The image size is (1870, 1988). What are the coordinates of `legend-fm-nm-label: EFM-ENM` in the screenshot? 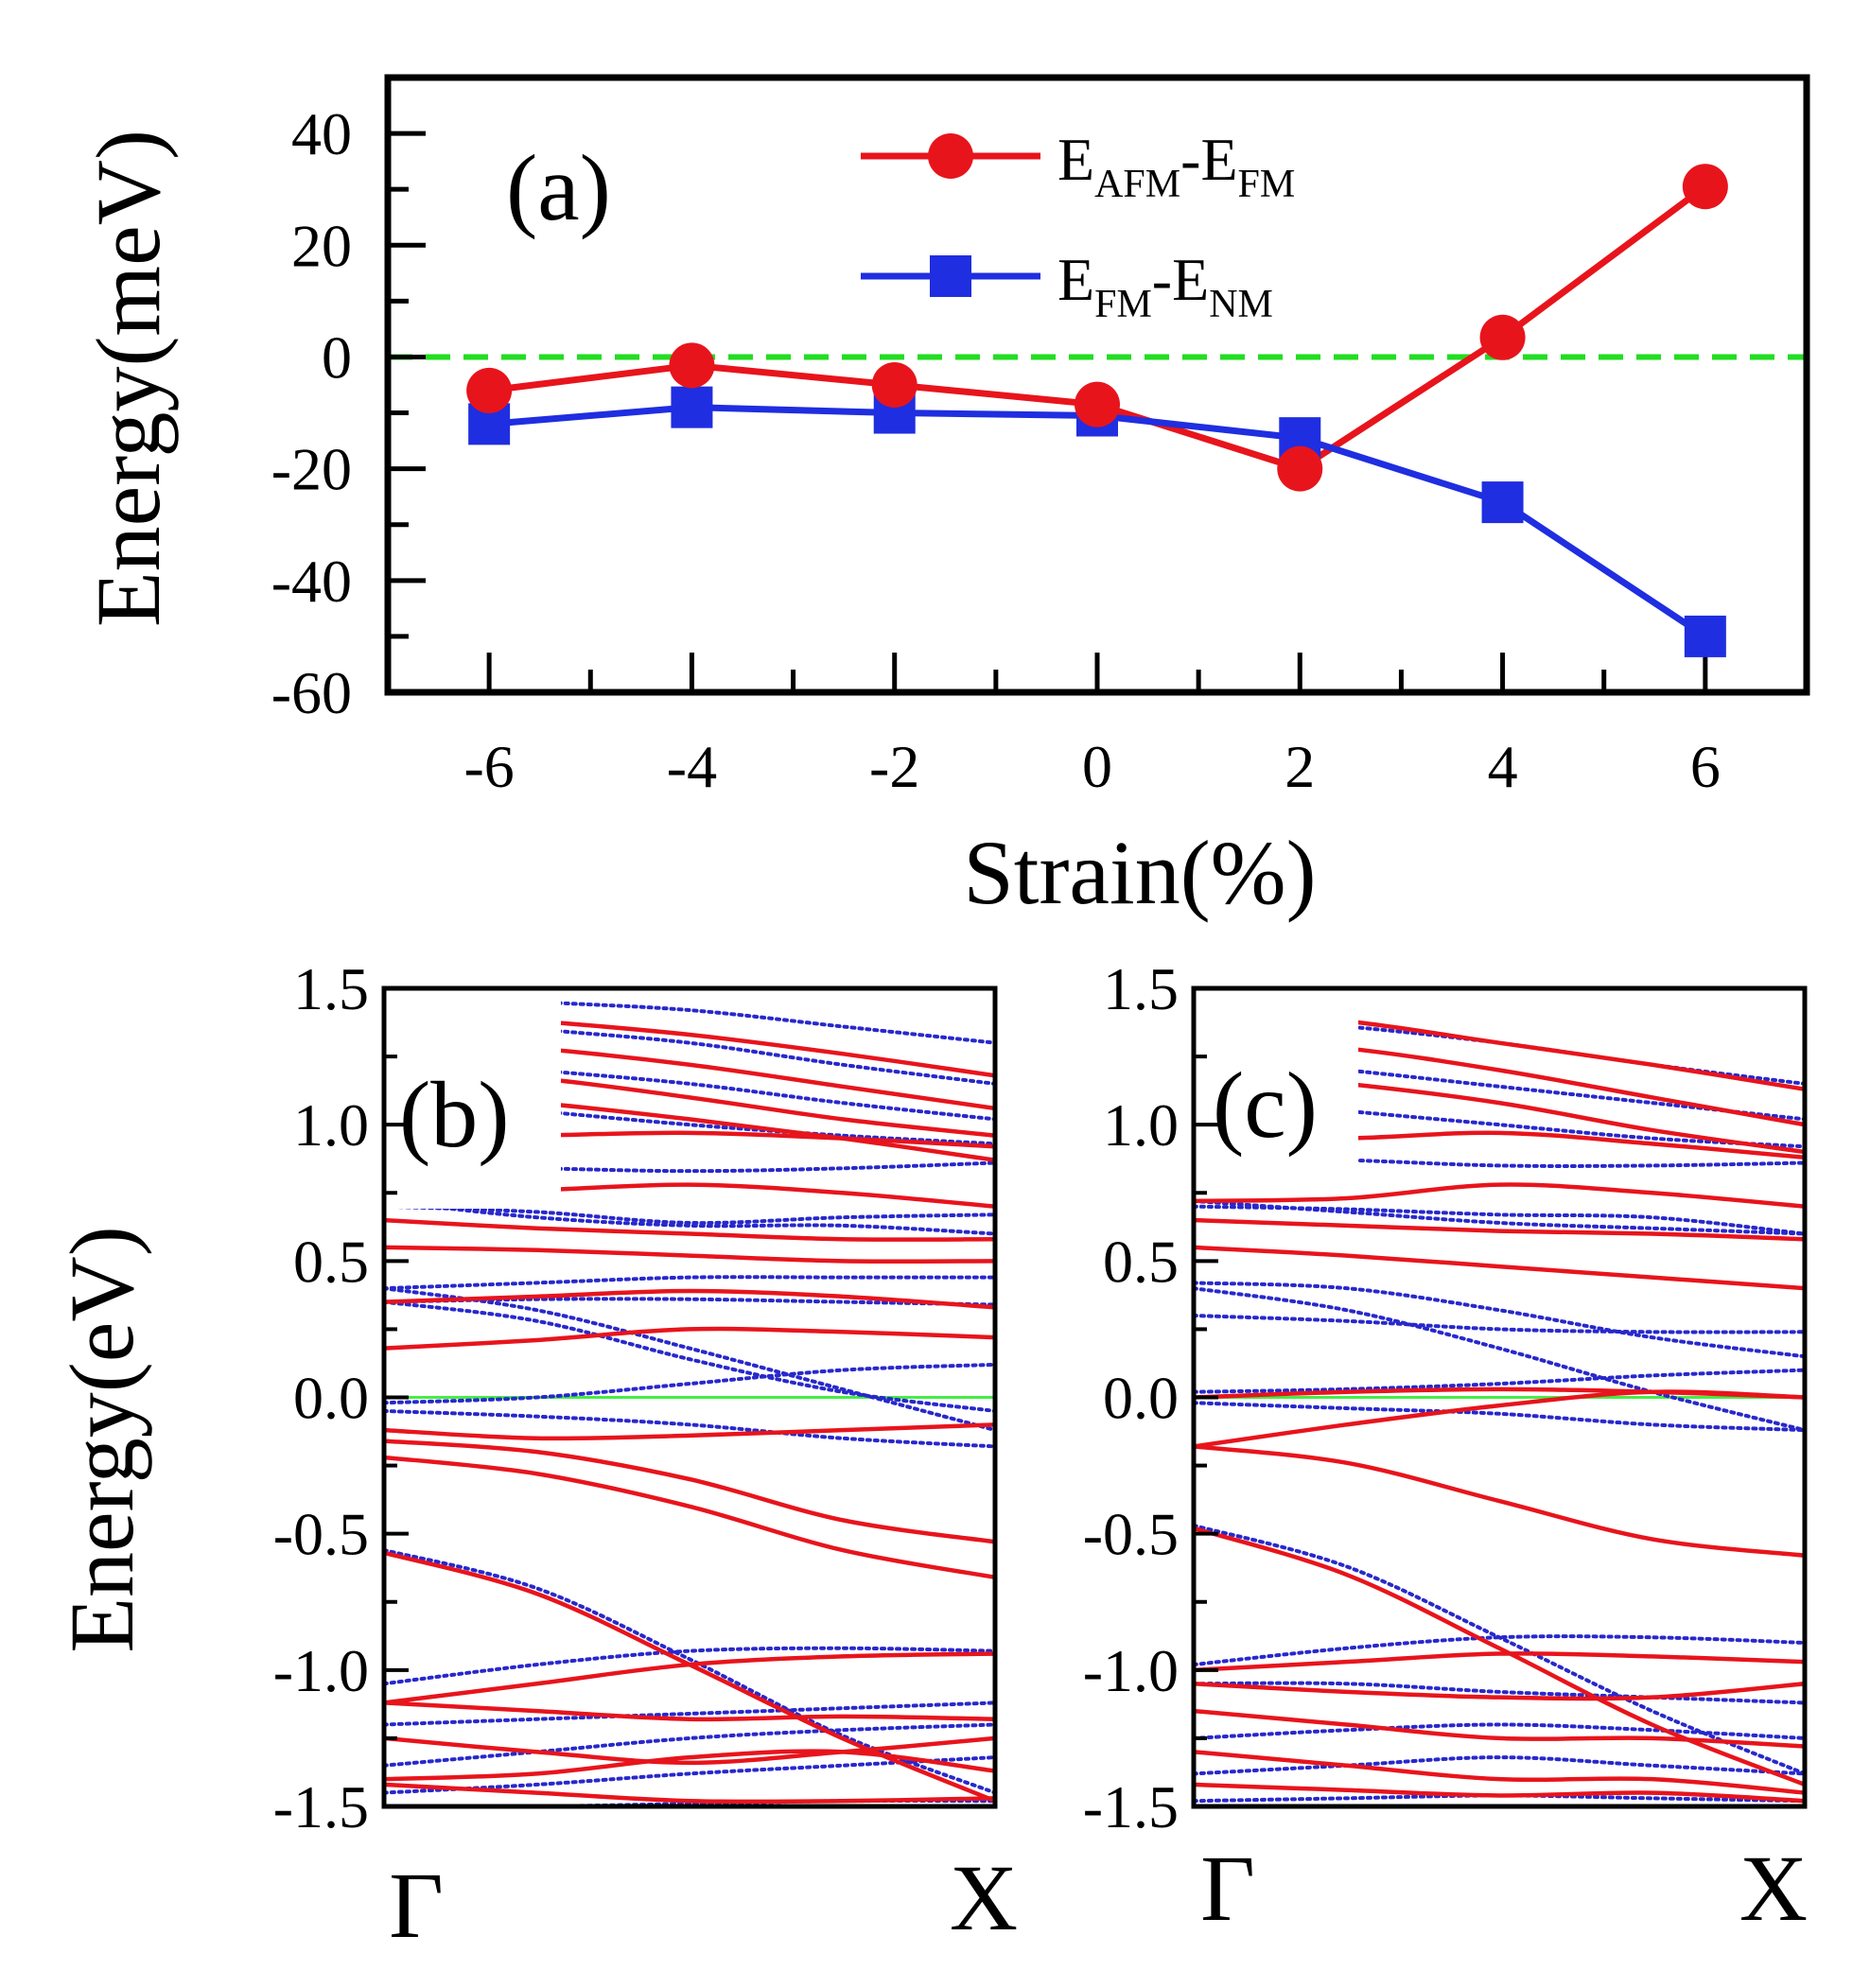 It's located at (1165, 286).